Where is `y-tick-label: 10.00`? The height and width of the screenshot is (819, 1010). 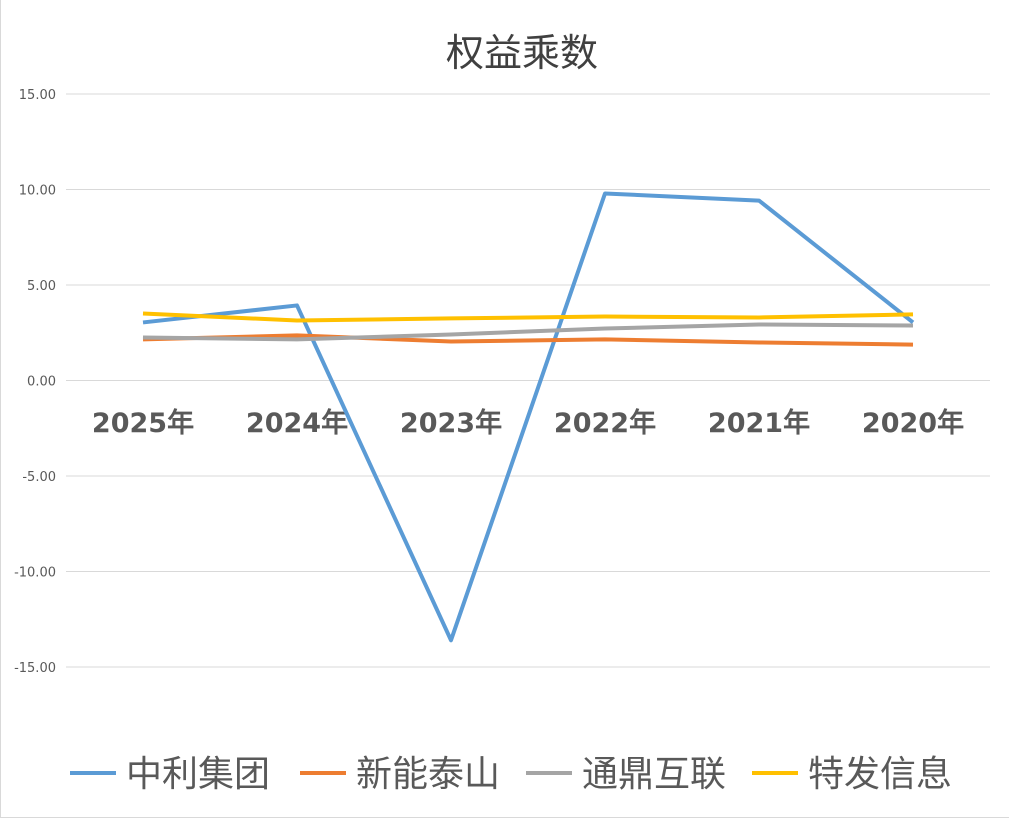
y-tick-label: 10.00 is located at coordinates (37, 191).